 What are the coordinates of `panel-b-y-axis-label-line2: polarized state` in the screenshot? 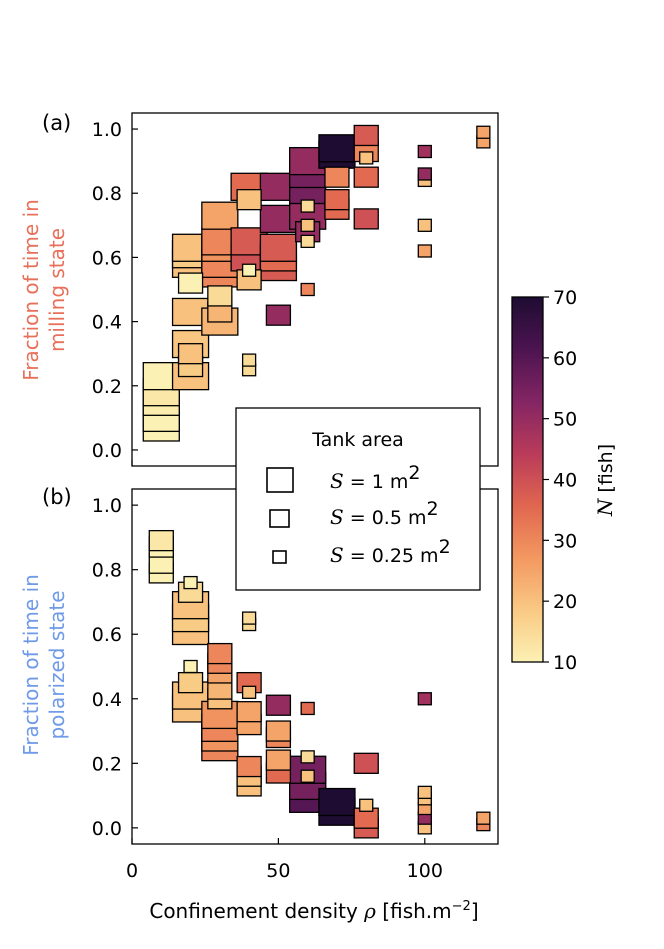 It's located at (57, 664).